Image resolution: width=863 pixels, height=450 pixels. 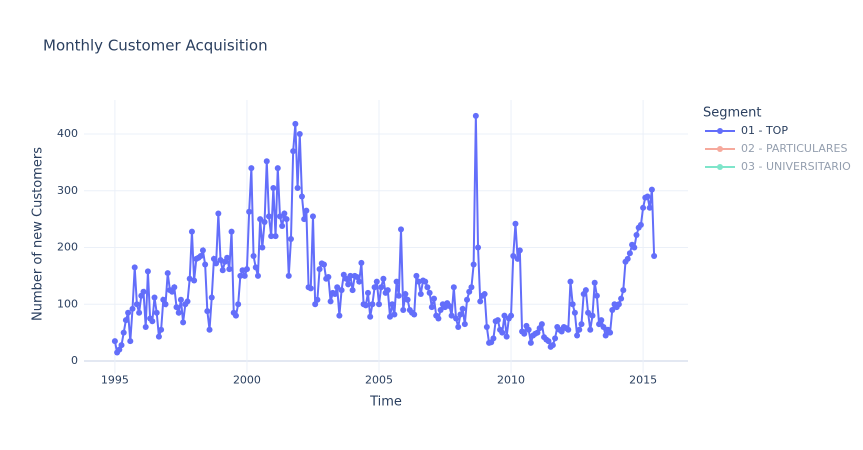 I want to click on y-tick-label: 0, so click(x=74, y=360).